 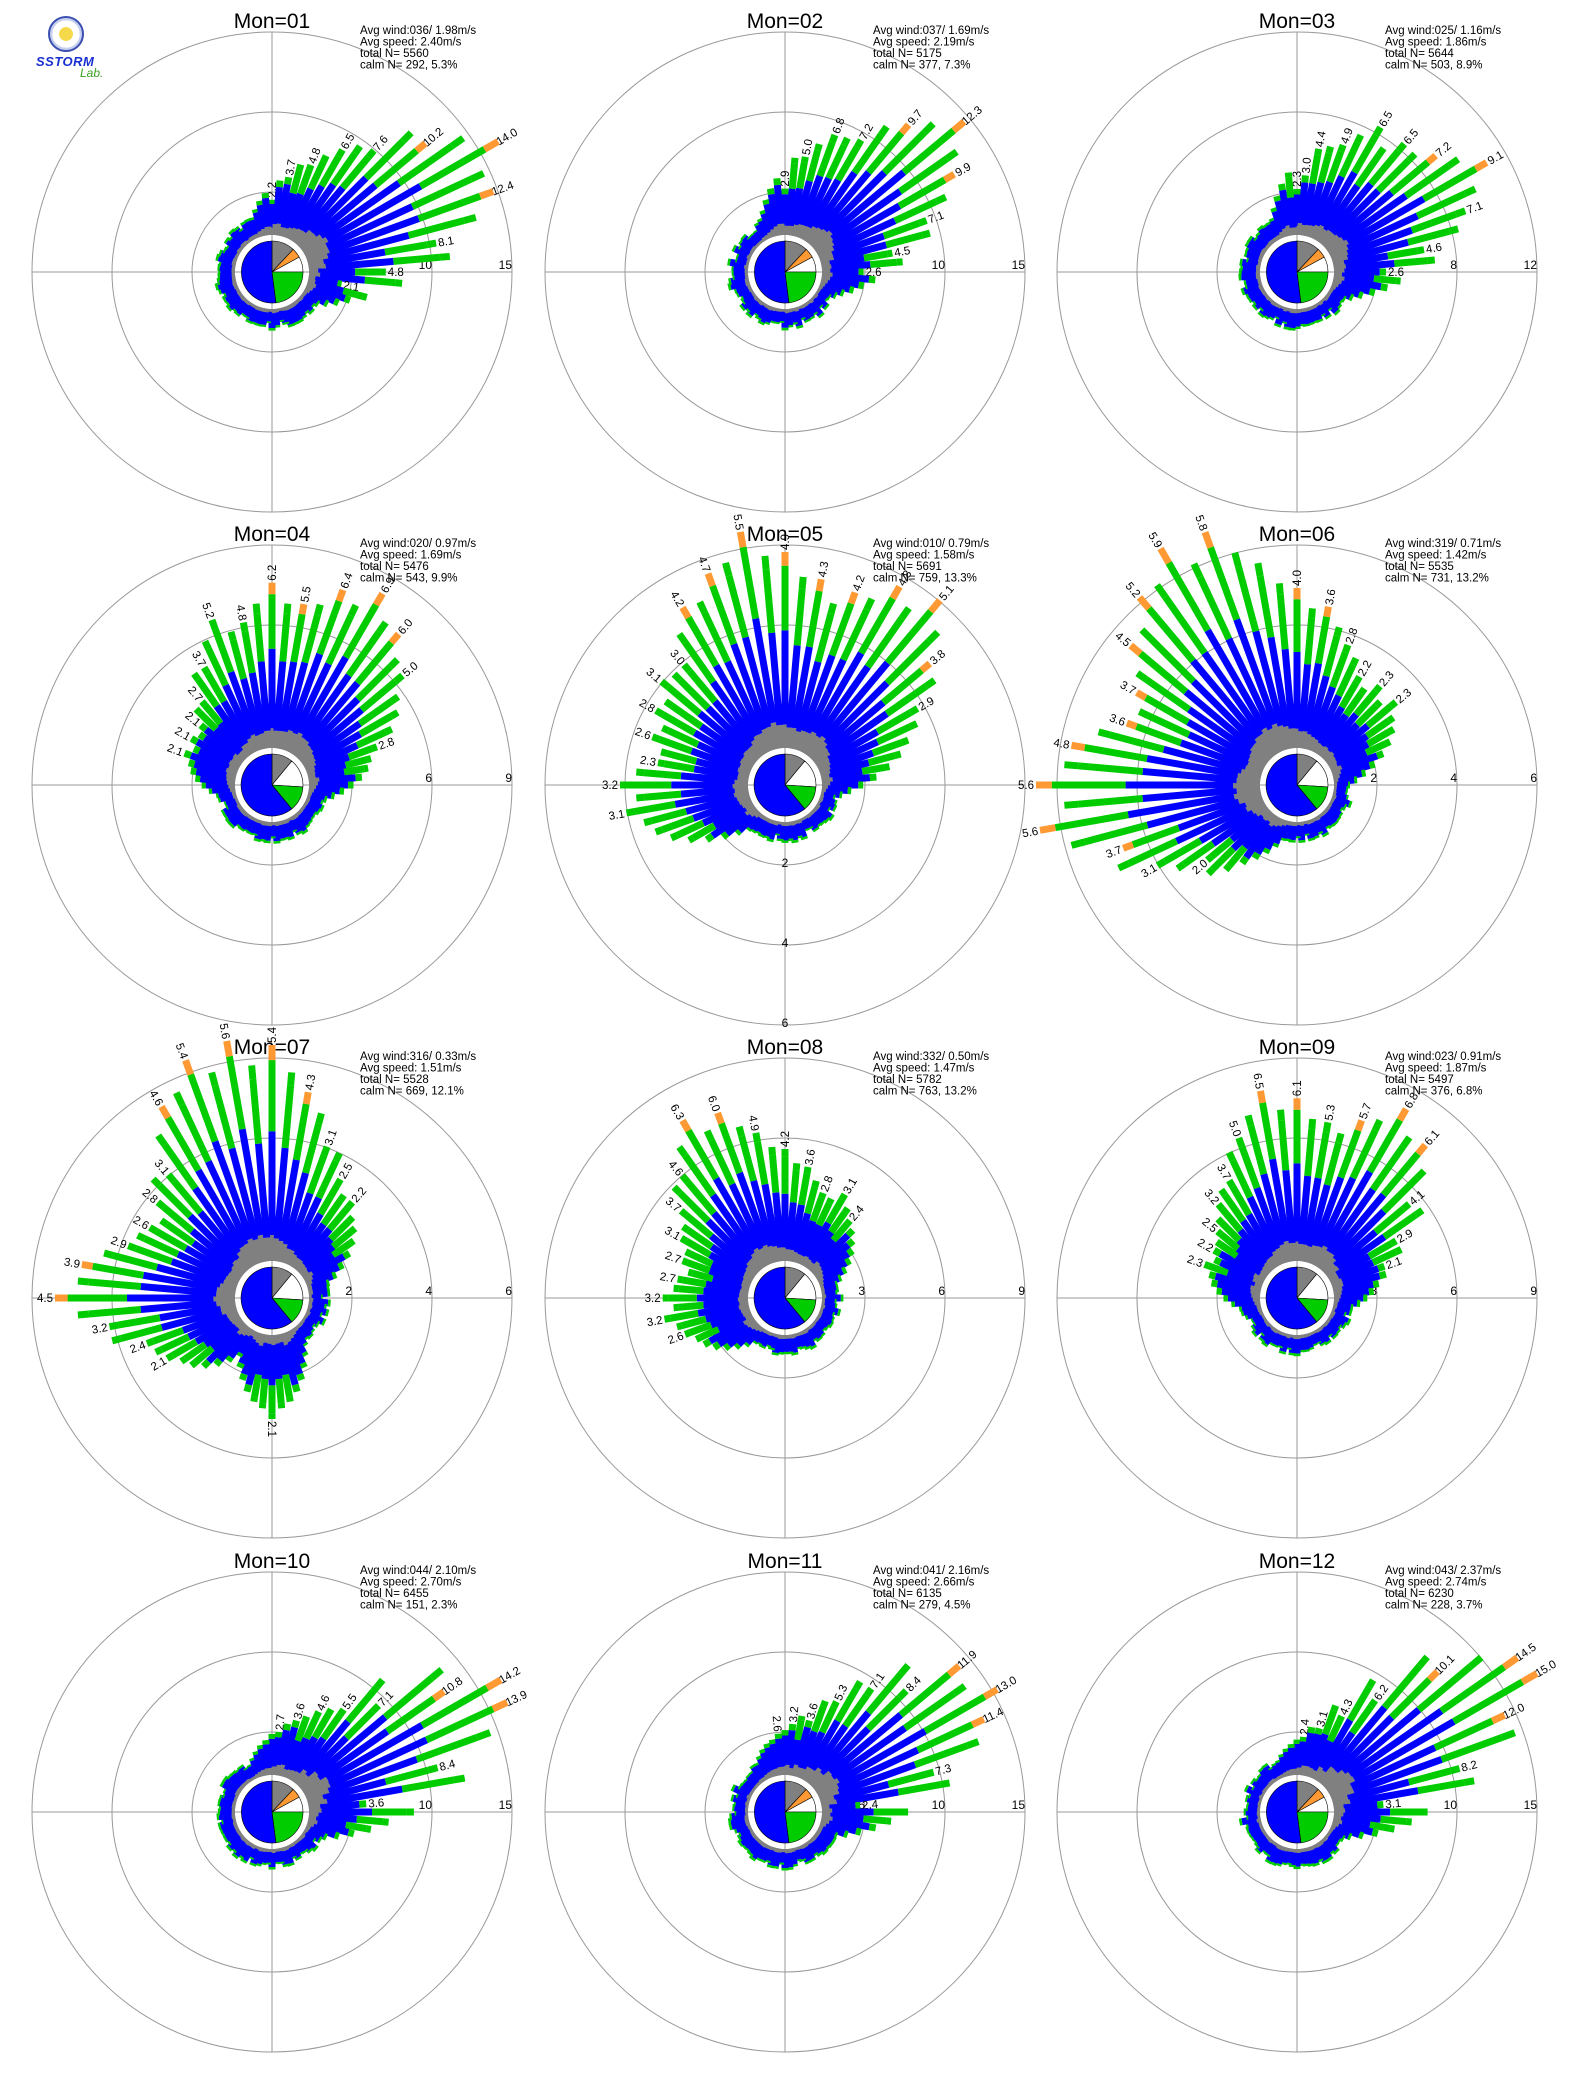 What do you see at coordinates (1436, 1583) in the screenshot?
I see `stats-line: Avg speed: 2.74m/s` at bounding box center [1436, 1583].